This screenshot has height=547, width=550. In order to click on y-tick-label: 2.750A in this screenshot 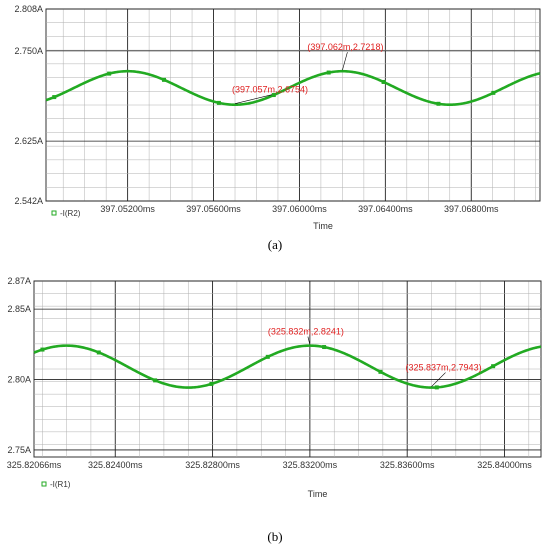, I will do `click(28, 51)`.